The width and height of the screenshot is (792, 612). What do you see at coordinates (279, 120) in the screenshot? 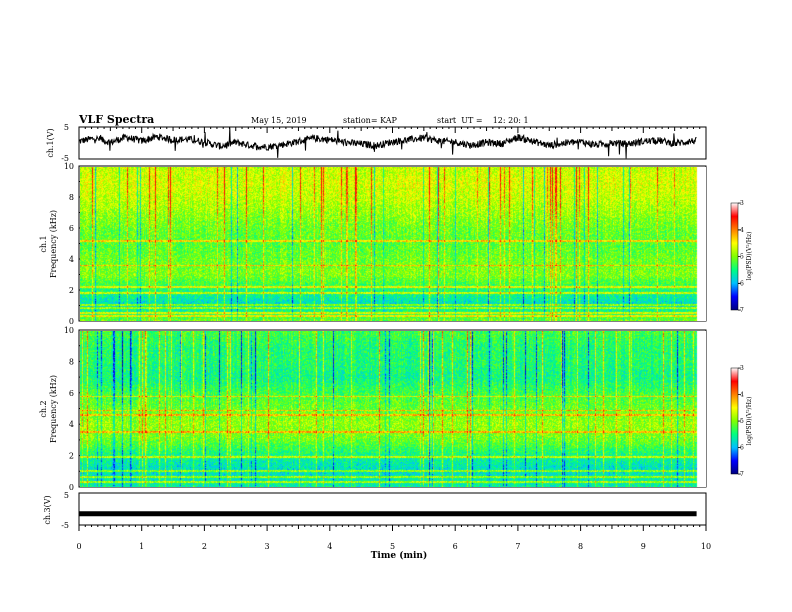
I see `date-label: May 15, 2019` at bounding box center [279, 120].